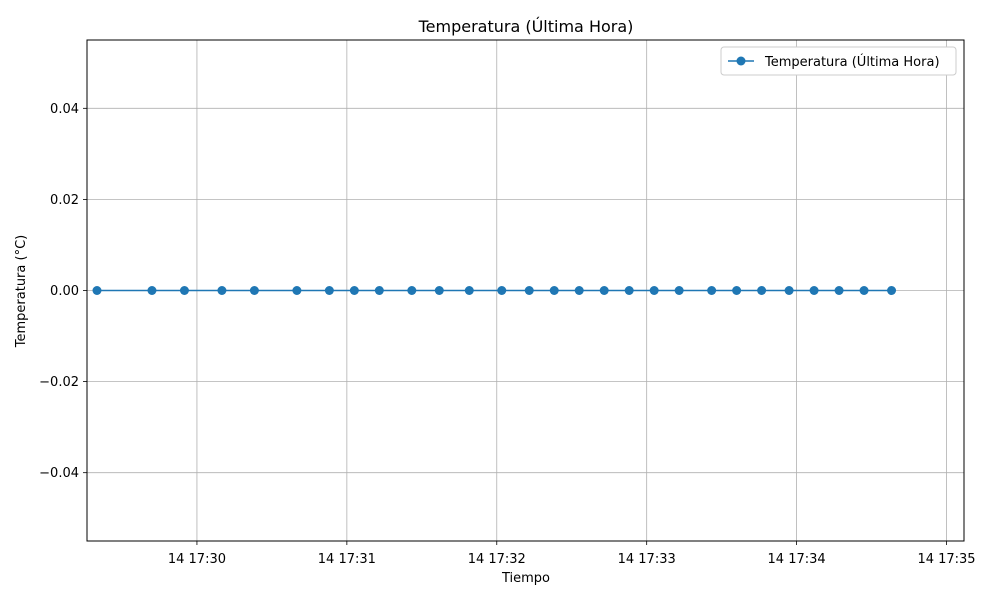 The image size is (1000, 600). What do you see at coordinates (741, 61) in the screenshot?
I see `legend-marker-sample` at bounding box center [741, 61].